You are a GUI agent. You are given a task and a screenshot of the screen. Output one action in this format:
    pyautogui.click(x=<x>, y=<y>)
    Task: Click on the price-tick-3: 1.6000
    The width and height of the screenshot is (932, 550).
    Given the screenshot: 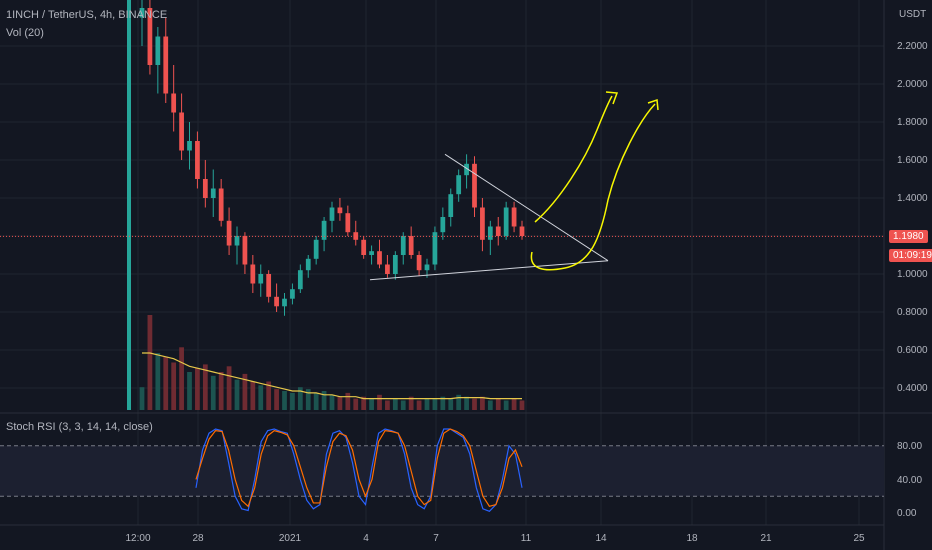 What is the action you would take?
    pyautogui.click(x=912, y=160)
    